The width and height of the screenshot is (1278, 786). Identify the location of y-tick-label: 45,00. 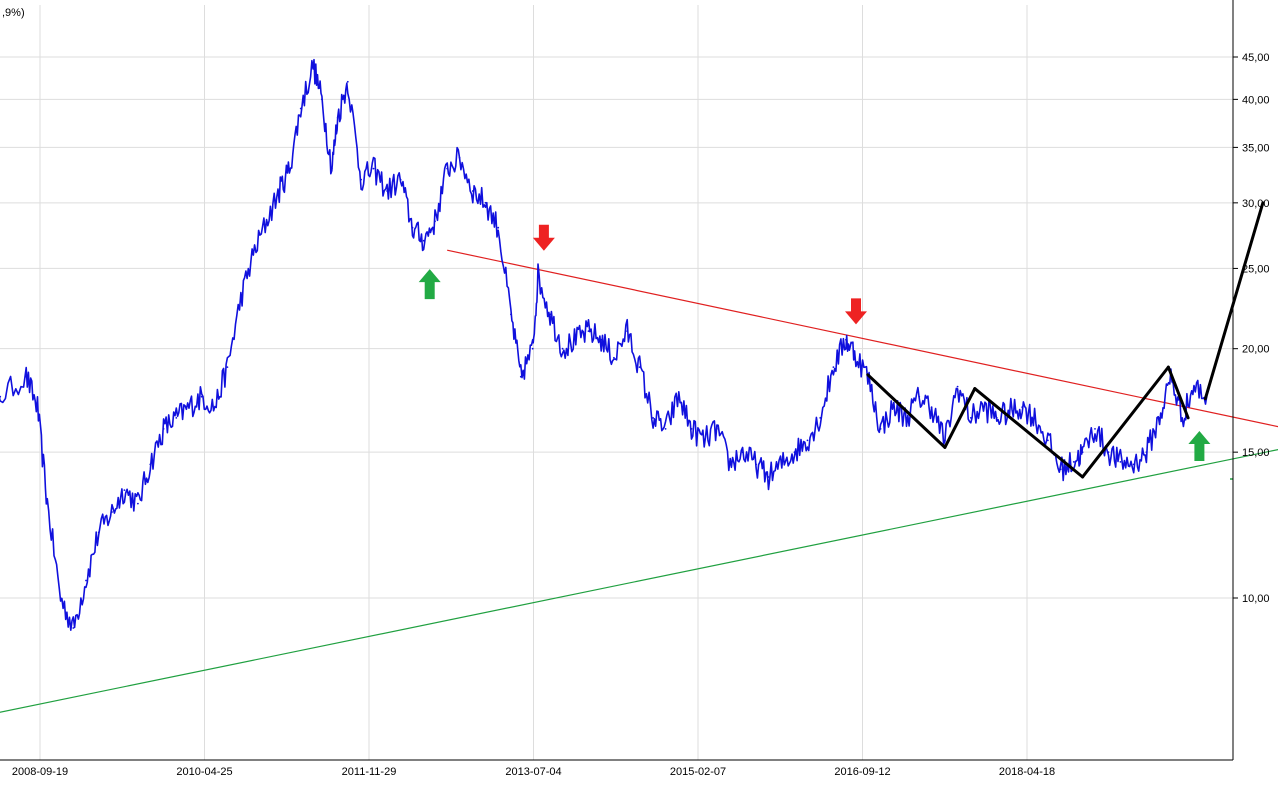
(1256, 58).